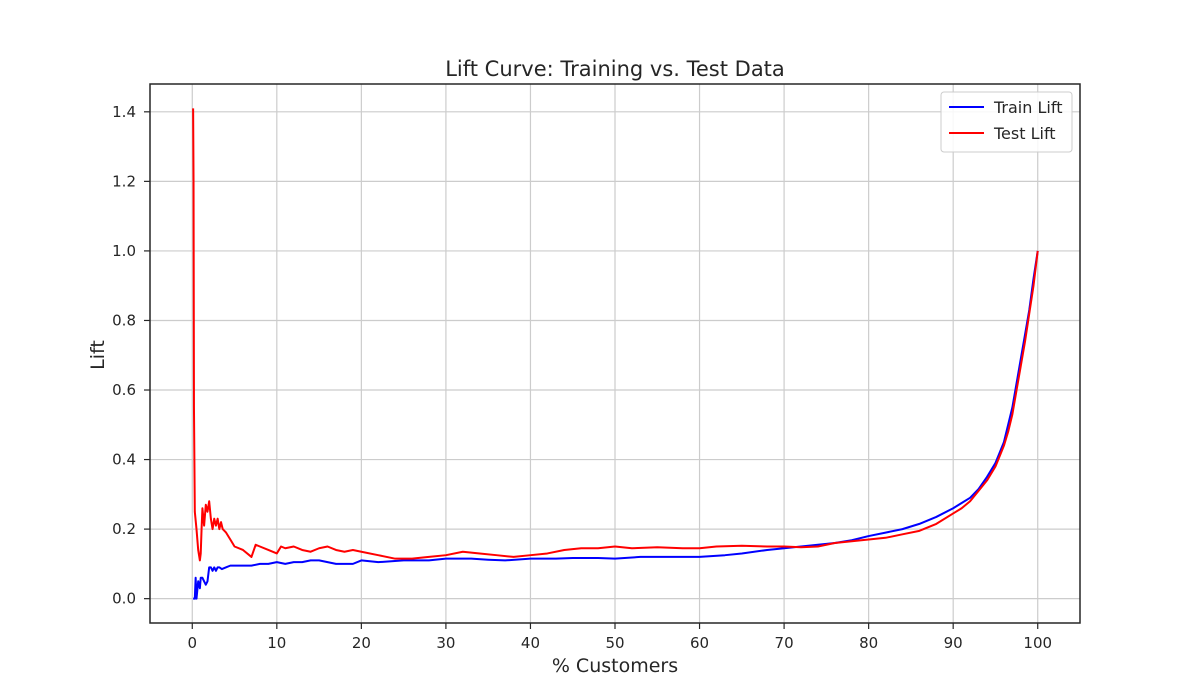  Describe the element at coordinates (868, 643) in the screenshot. I see `x-tick-label: 80` at that location.